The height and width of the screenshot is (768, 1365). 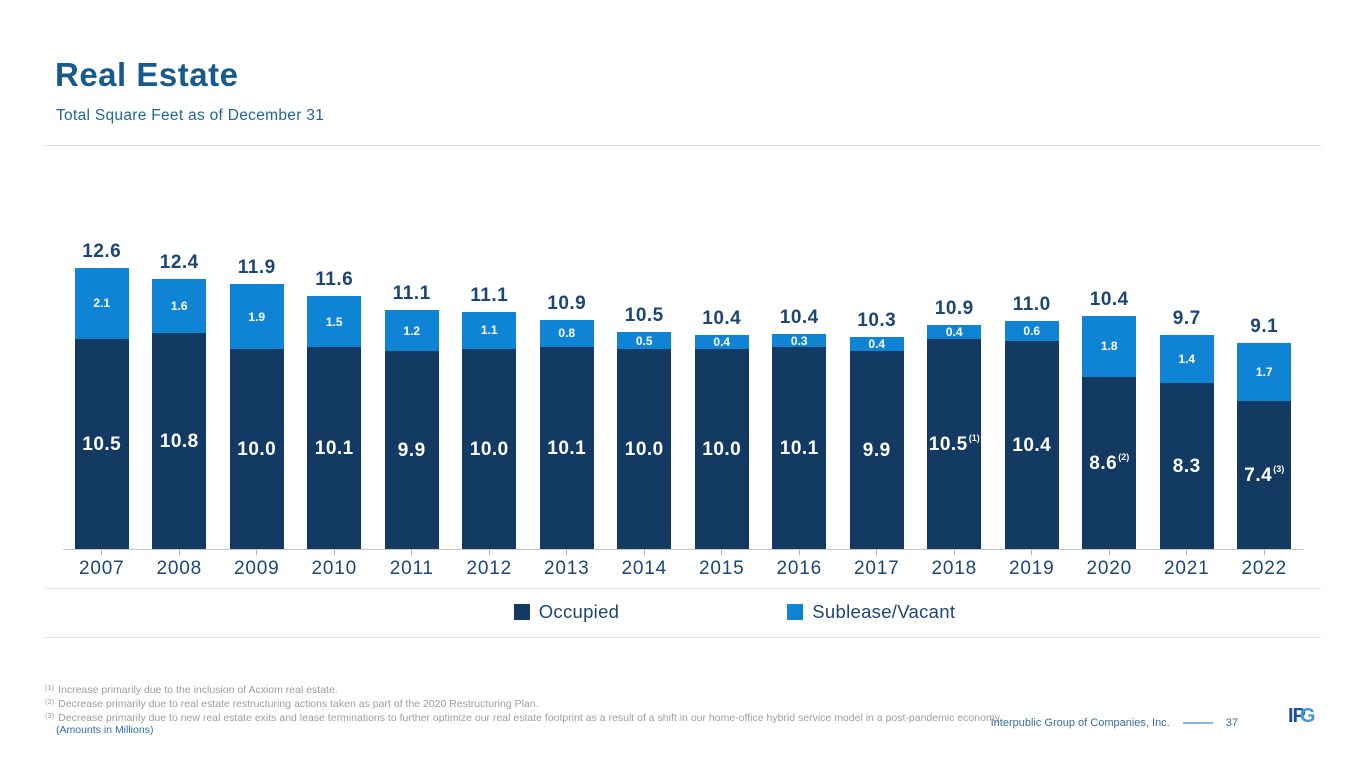 I want to click on x-axis-label: 2010, so click(x=334, y=568).